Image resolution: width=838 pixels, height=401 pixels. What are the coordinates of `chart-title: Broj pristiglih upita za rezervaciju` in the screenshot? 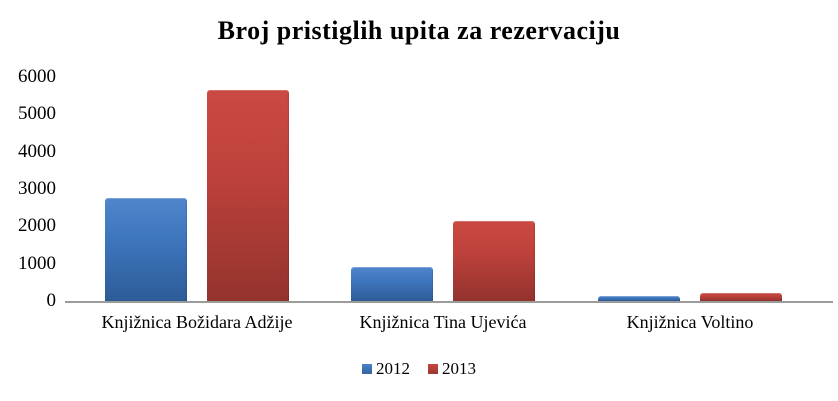 It's located at (419, 30).